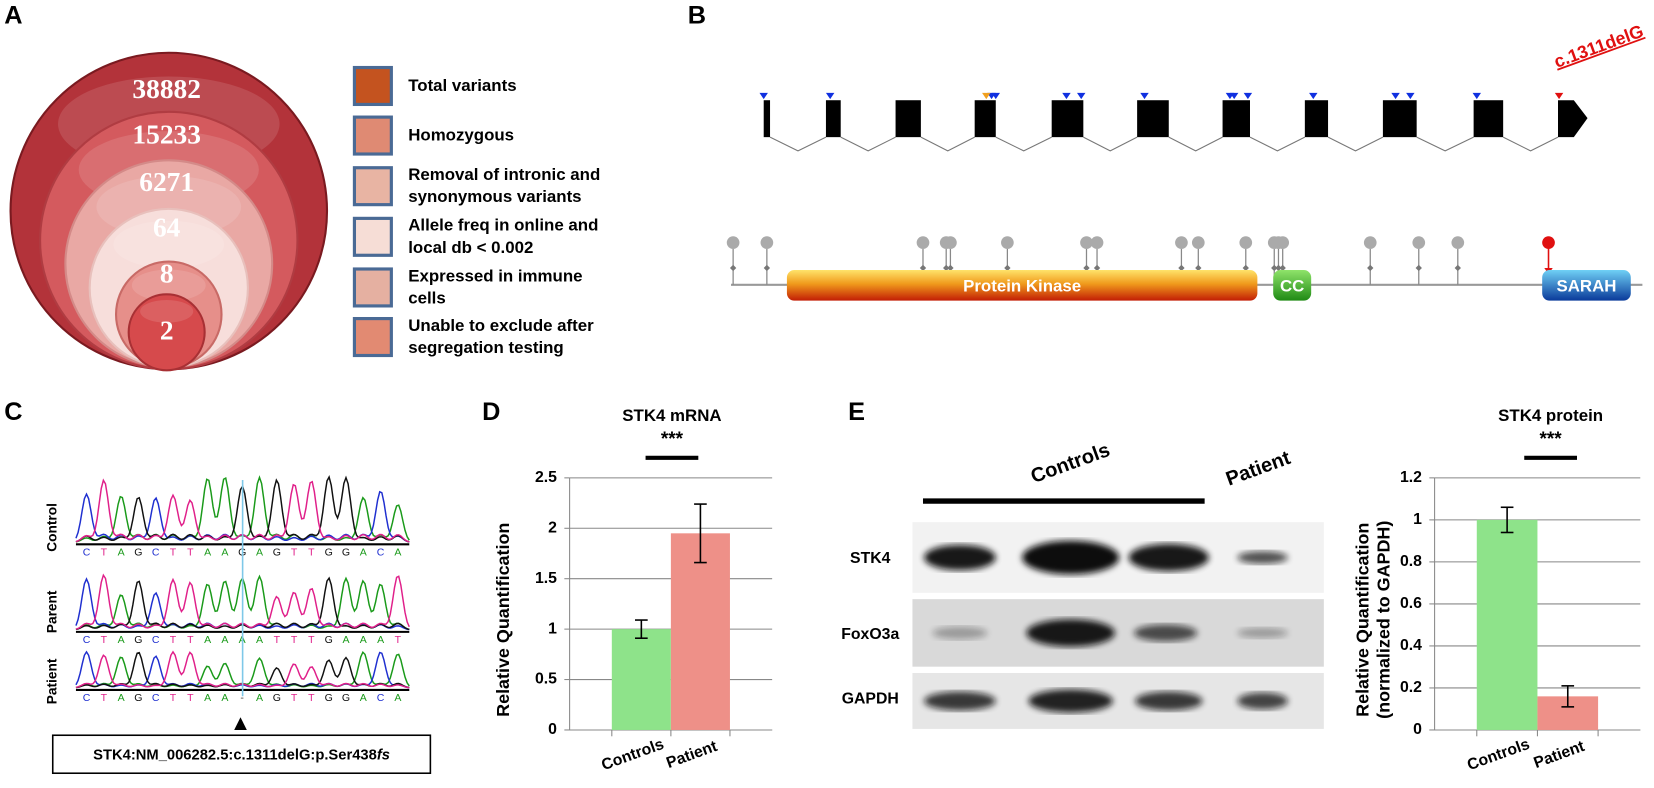 The height and width of the screenshot is (788, 1654). What do you see at coordinates (1598, 46) in the screenshot?
I see `variant-label: c.1311delG` at bounding box center [1598, 46].